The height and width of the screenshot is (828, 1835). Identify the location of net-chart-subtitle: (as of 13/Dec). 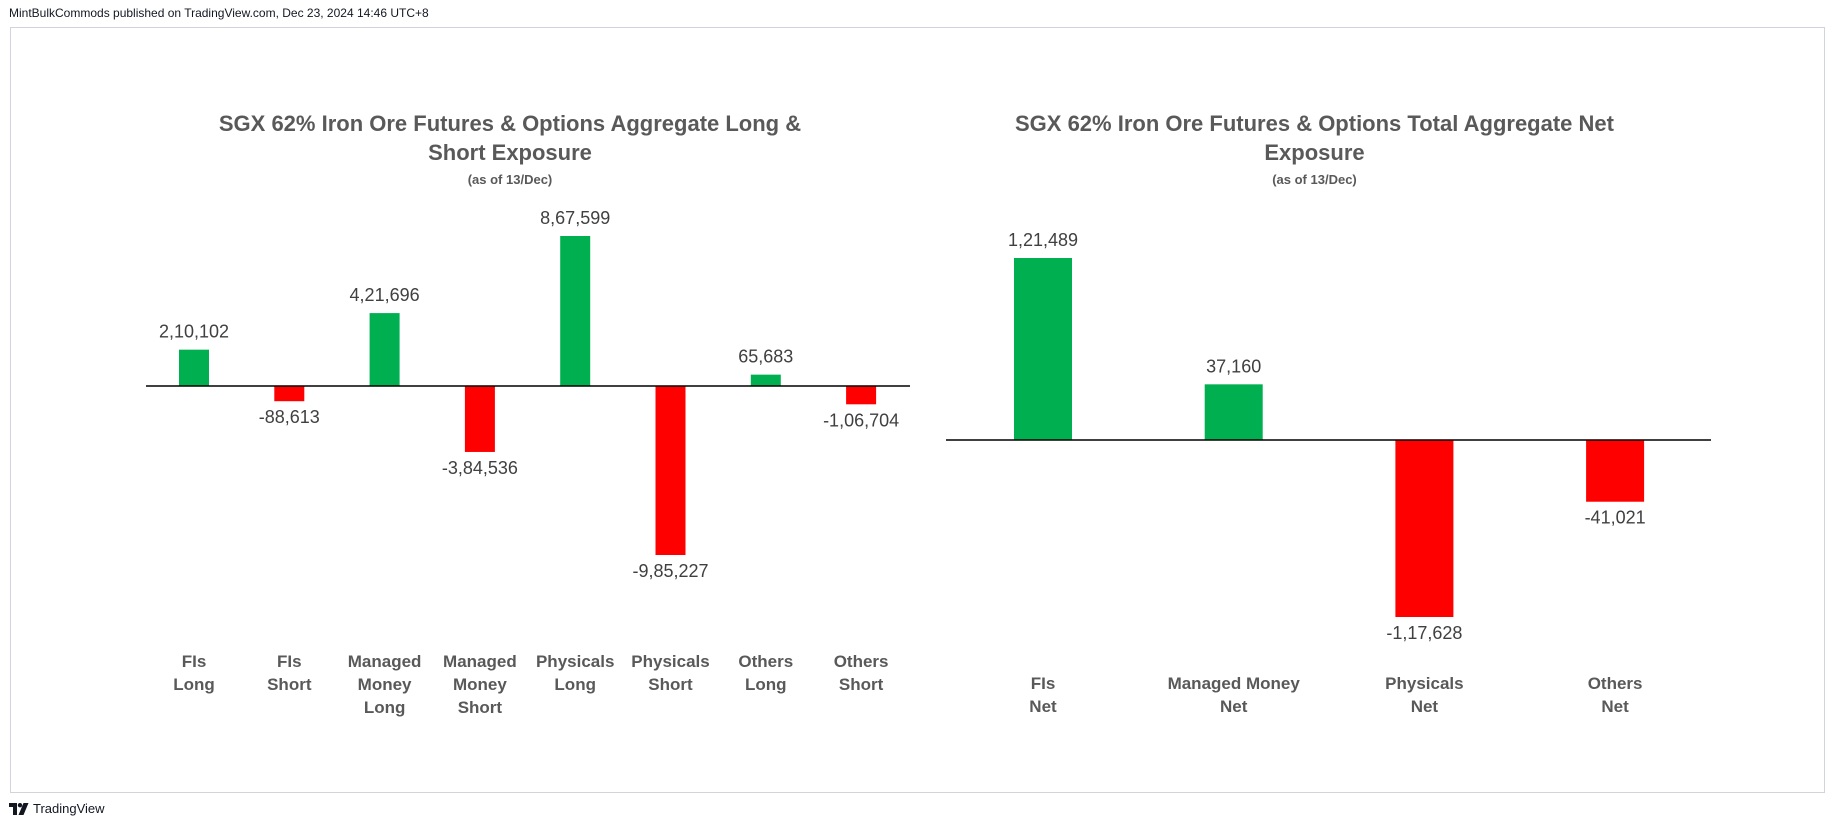
(1314, 179).